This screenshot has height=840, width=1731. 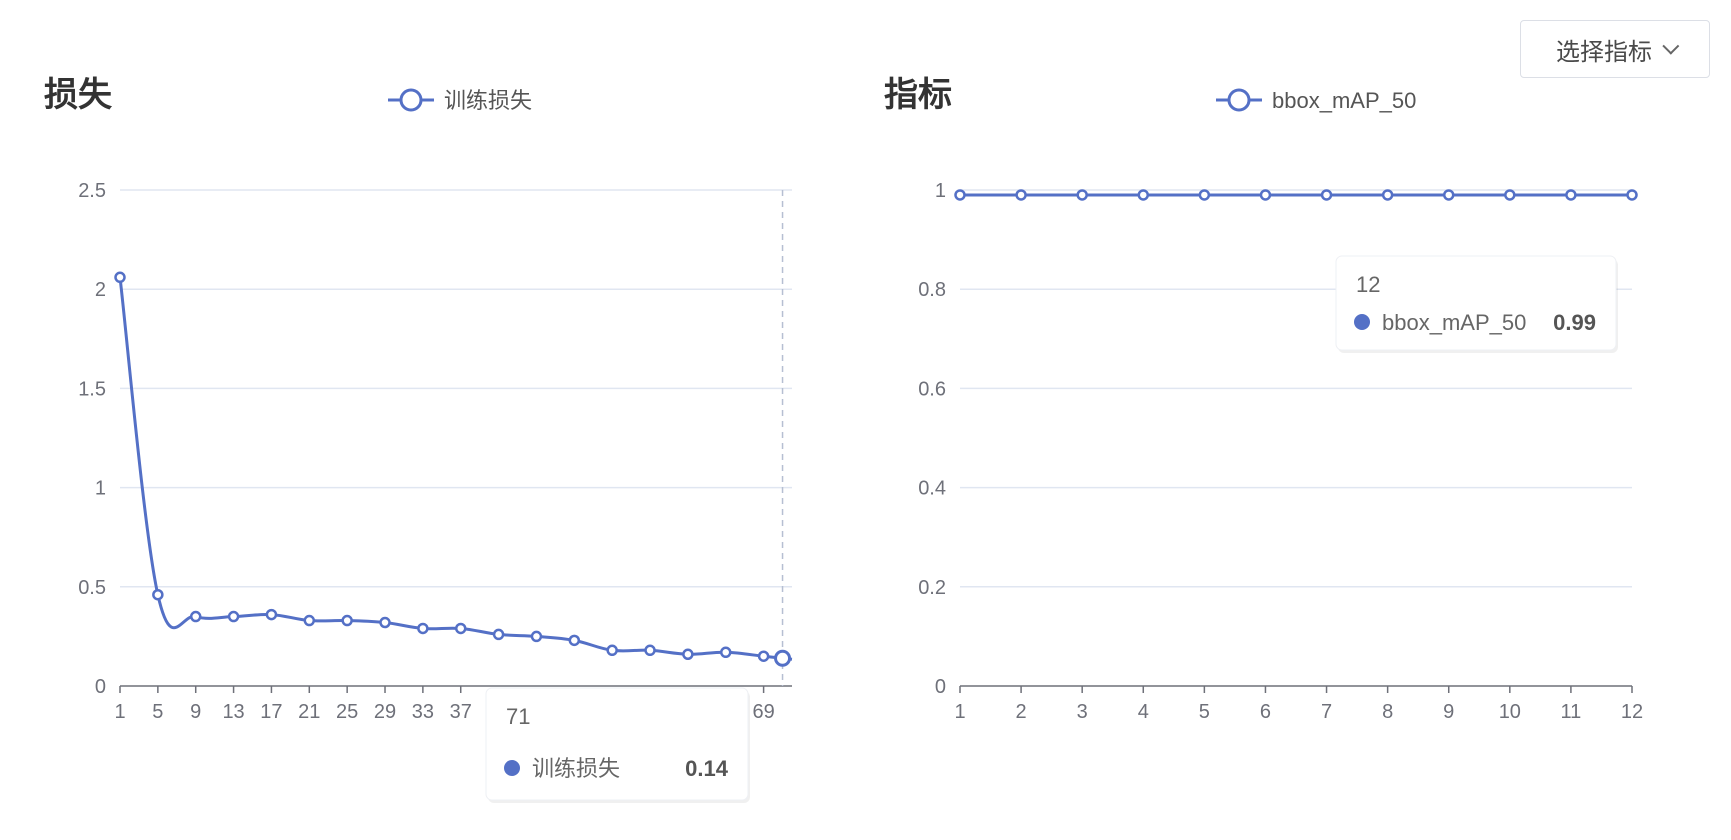 What do you see at coordinates (309, 712) in the screenshot?
I see `x-tick-label: 21` at bounding box center [309, 712].